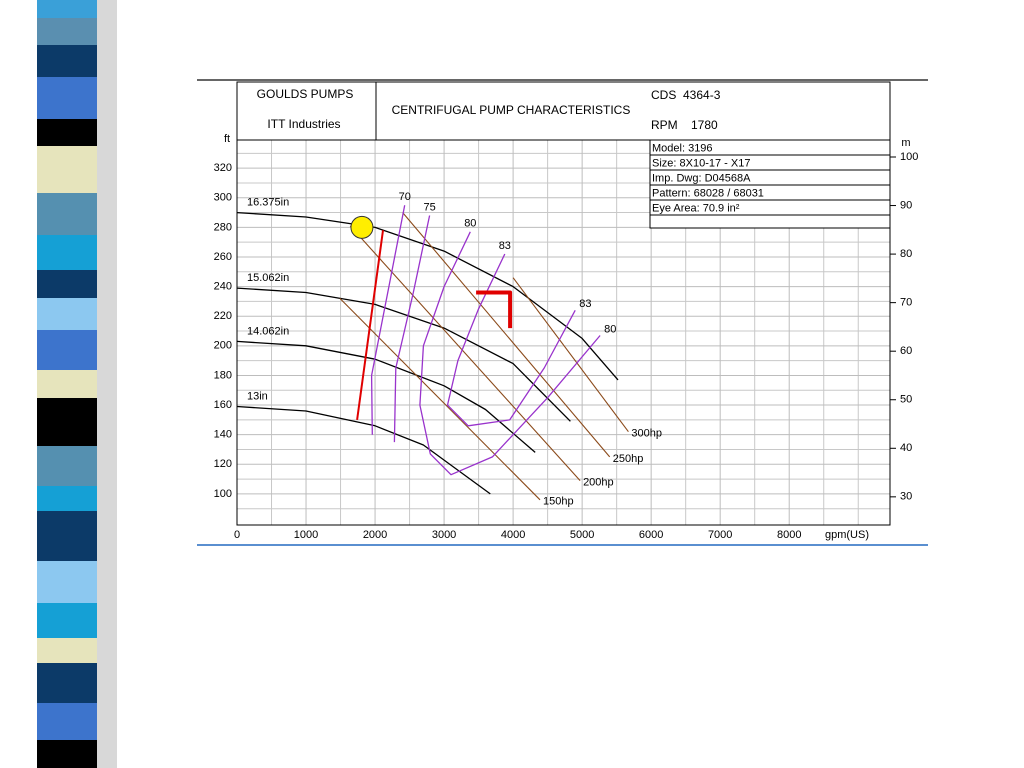 The image size is (1024, 768). Describe the element at coordinates (906, 497) in the screenshot. I see `y2-tick-label: 30` at that location.